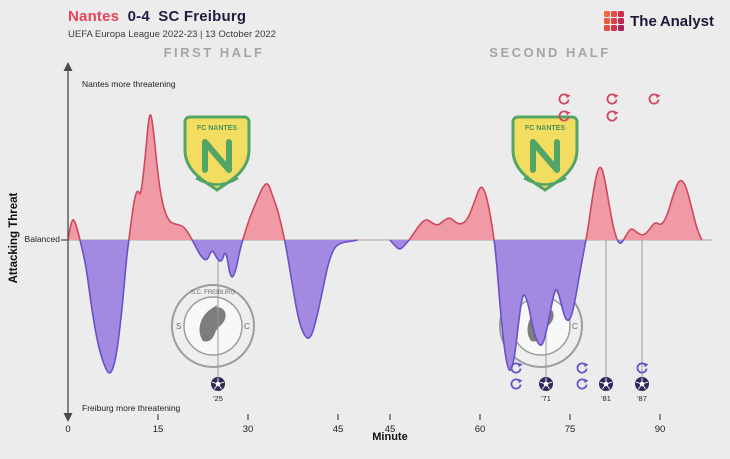  Describe the element at coordinates (202, 16) in the screenshot. I see `away-team-name: SC Freiburg` at that location.